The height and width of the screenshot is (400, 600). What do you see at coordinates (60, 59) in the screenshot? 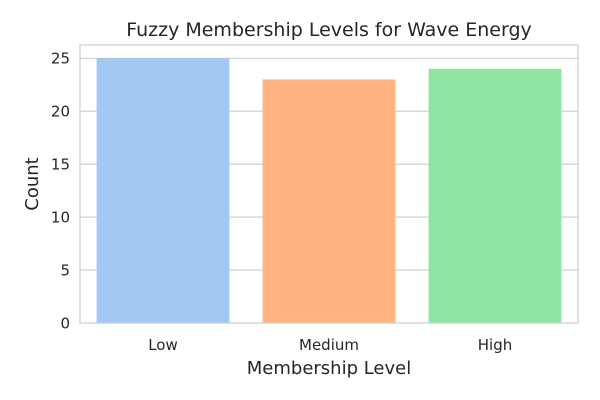
I see `y-tick-label: 25` at bounding box center [60, 59].